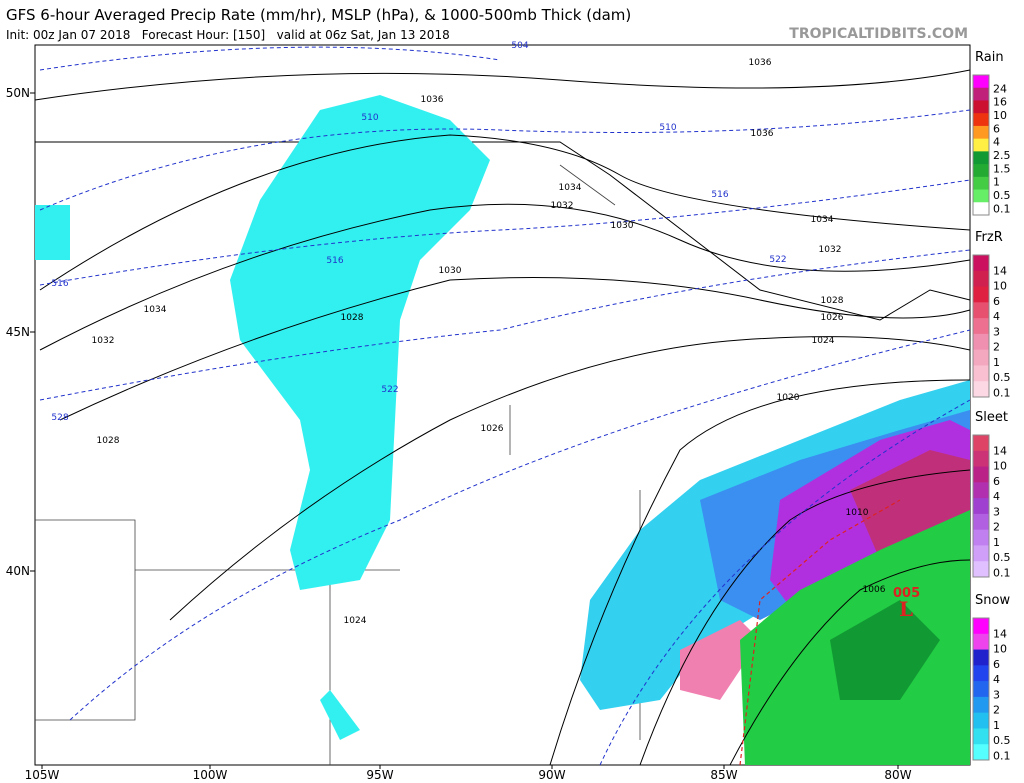 The image size is (1024, 783). What do you see at coordinates (519, 46) in the screenshot?
I see `thickness-label: 504` at bounding box center [519, 46].